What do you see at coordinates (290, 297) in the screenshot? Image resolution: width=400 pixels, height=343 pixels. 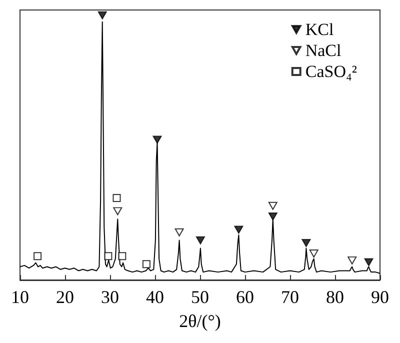 I see `x-tick-label: 70` at bounding box center [290, 297].